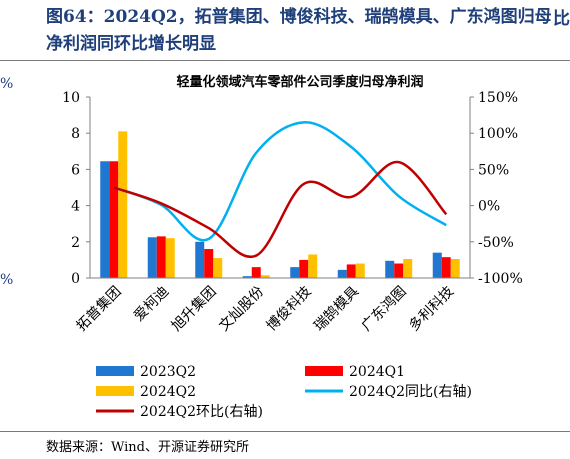 Image resolution: width=570 pixels, height=459 pixels. I want to click on chart-title: 轻量化领域汽车零部件公司季度归母净利润, so click(299, 82).